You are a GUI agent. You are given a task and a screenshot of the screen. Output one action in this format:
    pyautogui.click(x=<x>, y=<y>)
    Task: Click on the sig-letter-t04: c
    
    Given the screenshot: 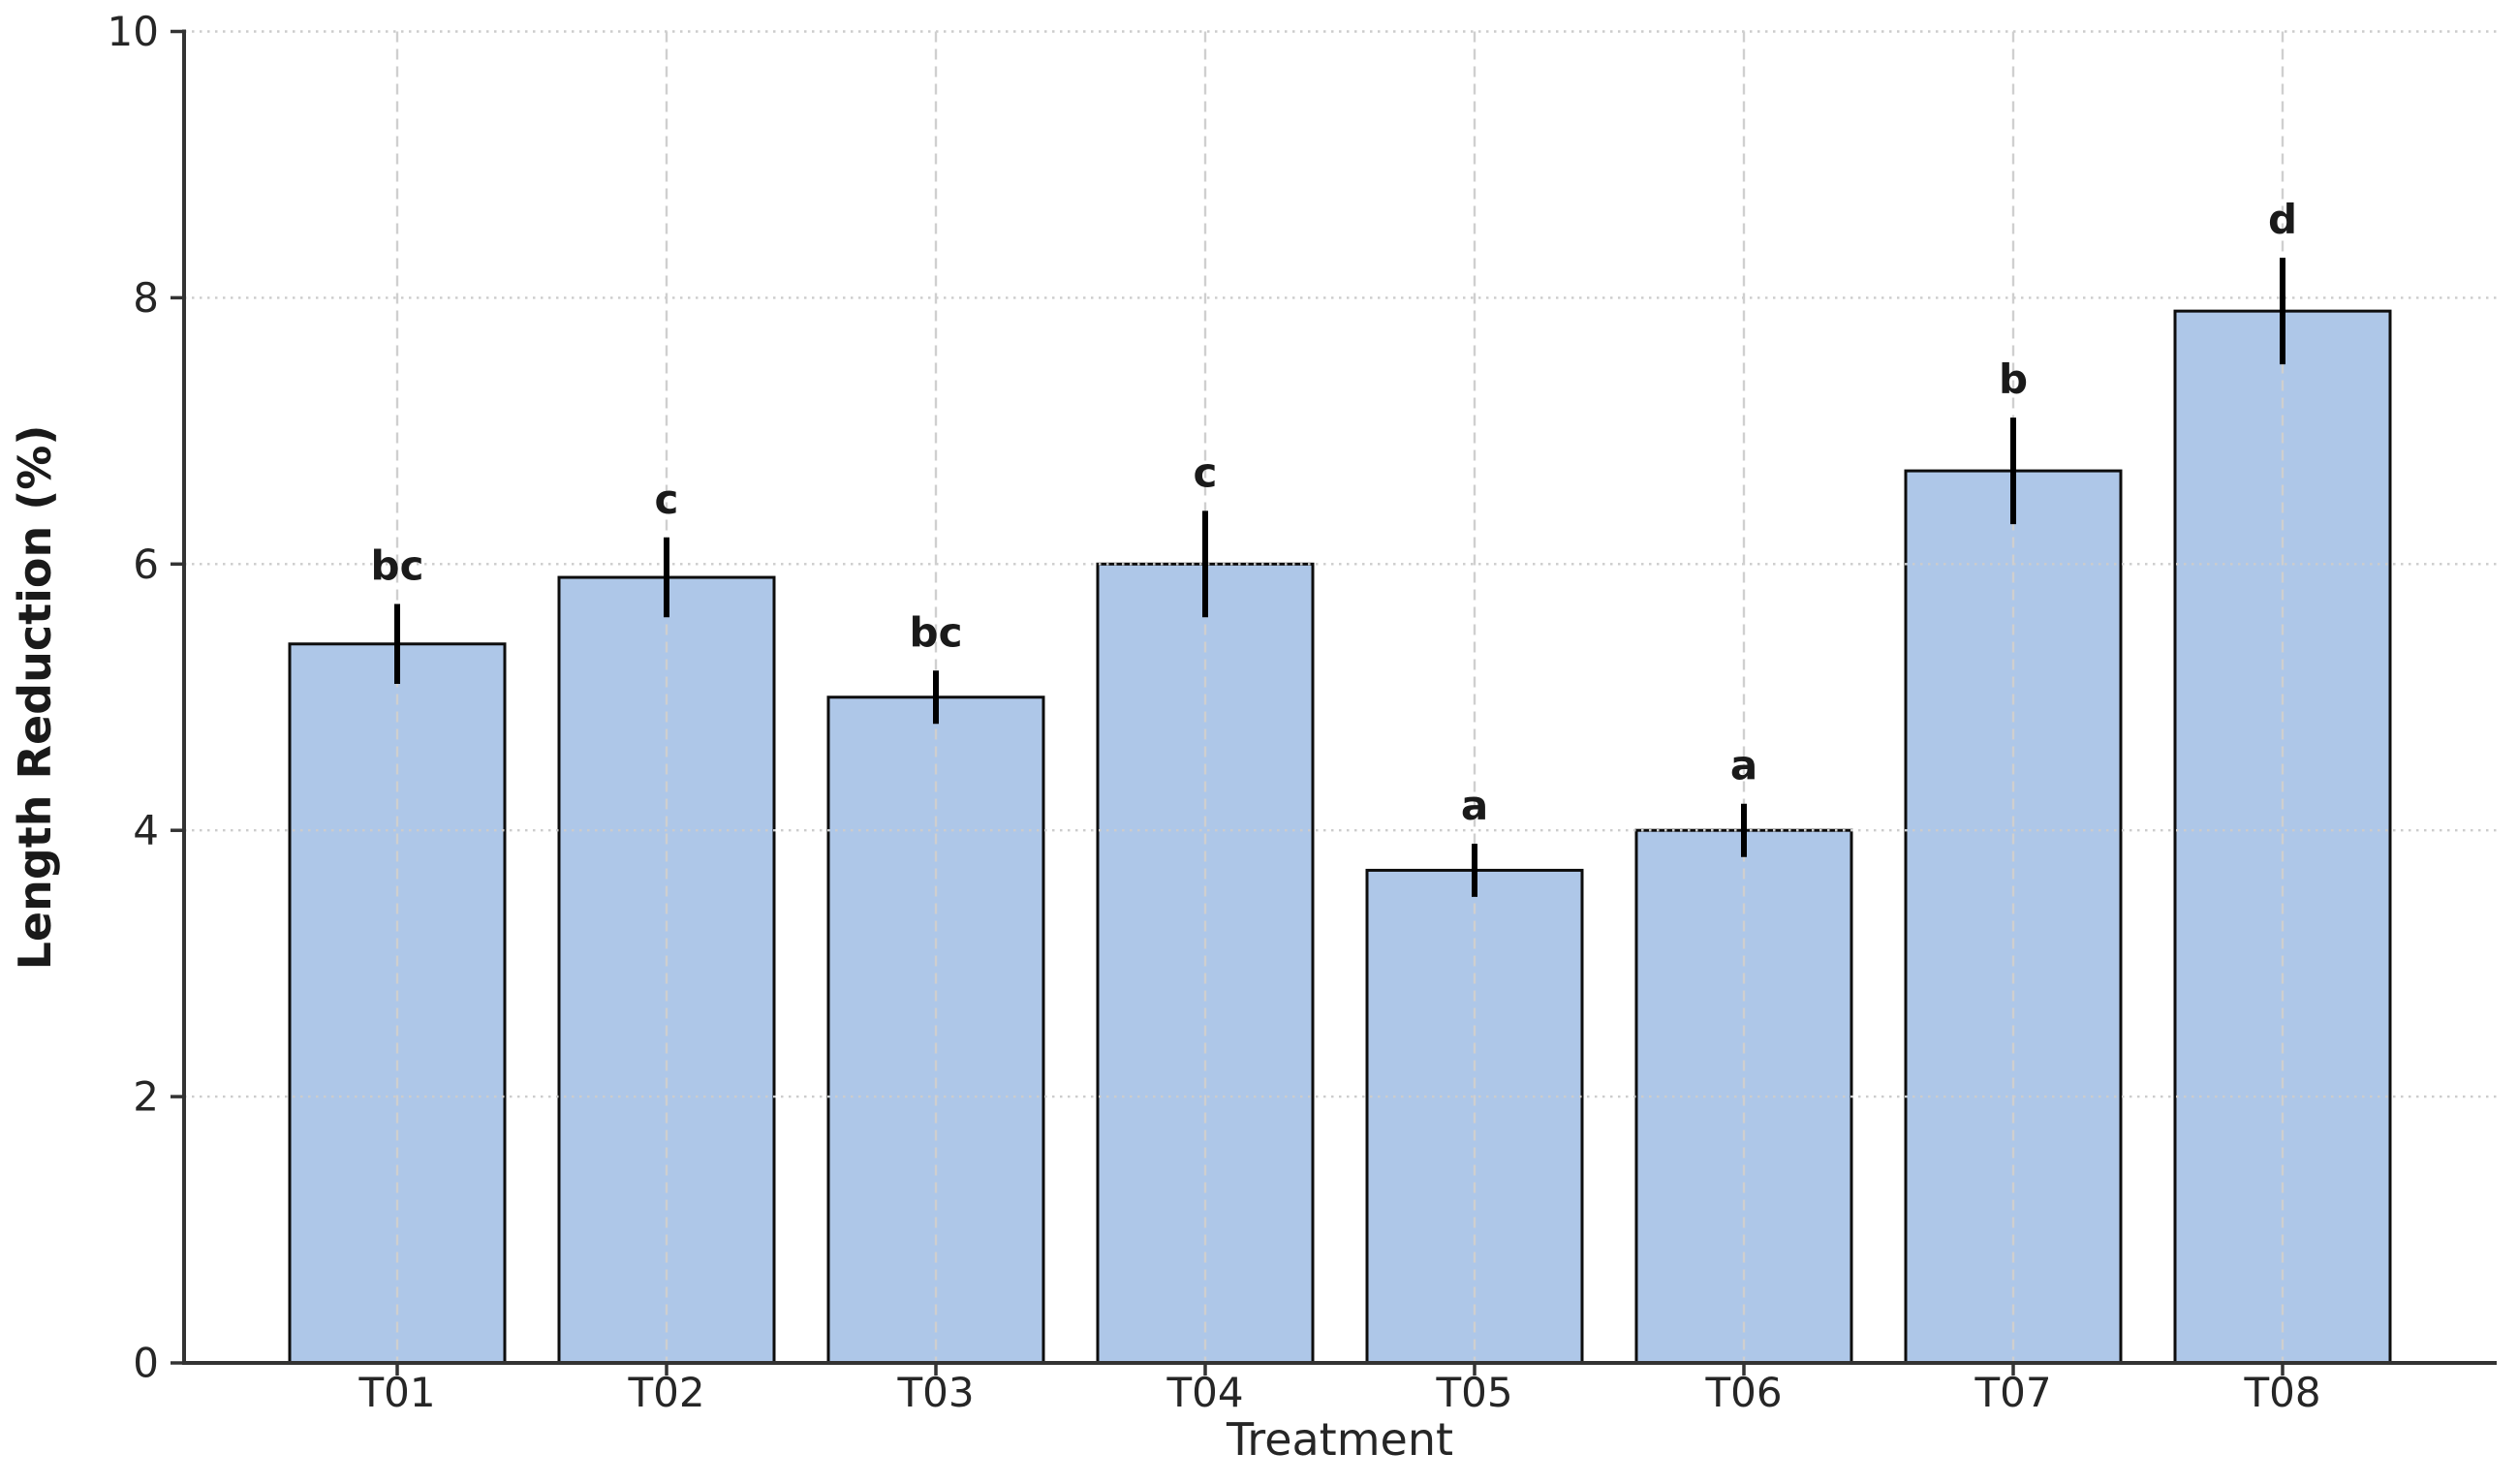 What is the action you would take?
    pyautogui.click(x=1206, y=472)
    